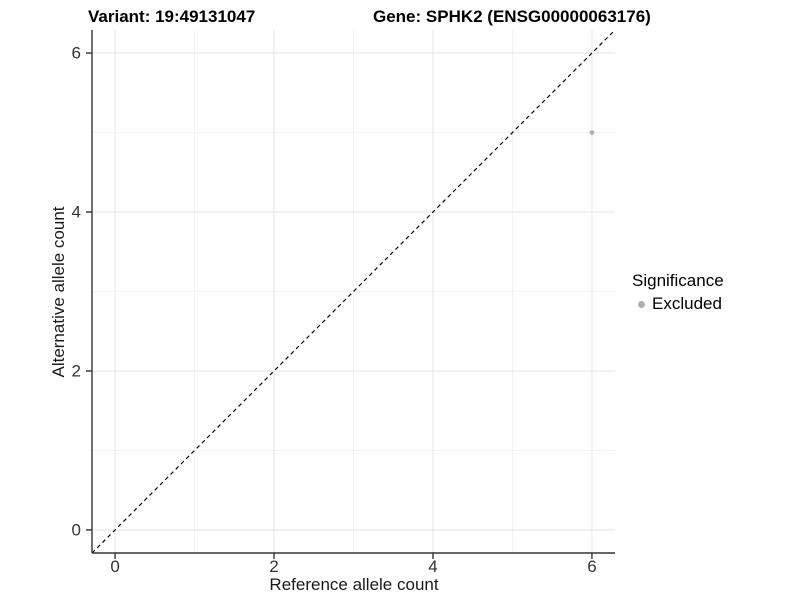 The image size is (800, 600). Describe the element at coordinates (592, 566) in the screenshot. I see `x-axis-tick-label: 6` at that location.